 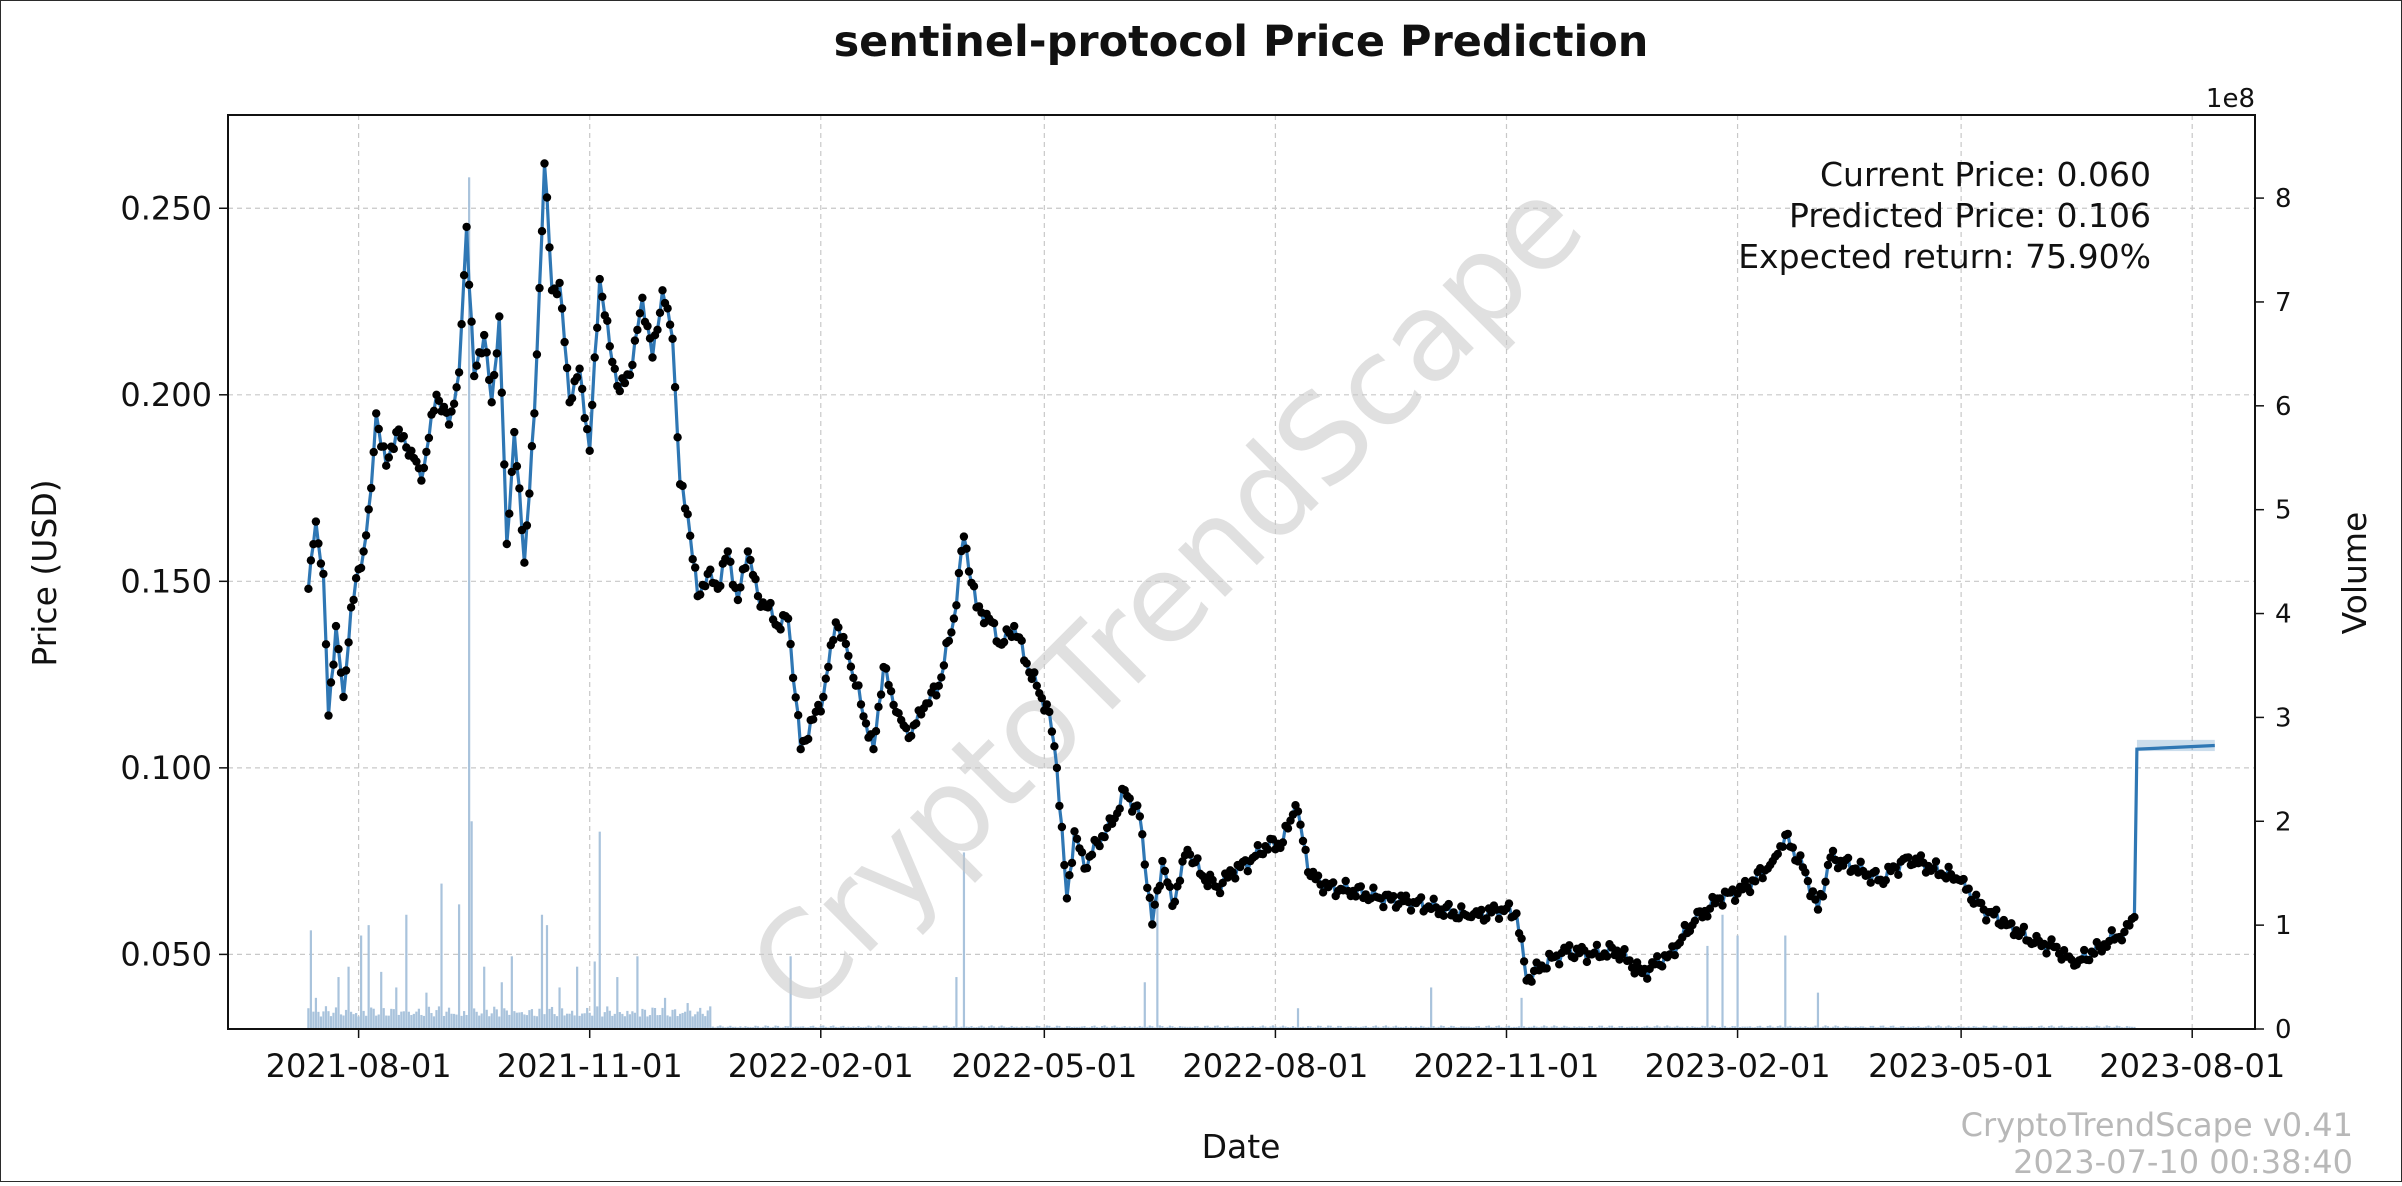 I want to click on footer-version: CryptoTrendScape v0.41, so click(x=2157, y=1125).